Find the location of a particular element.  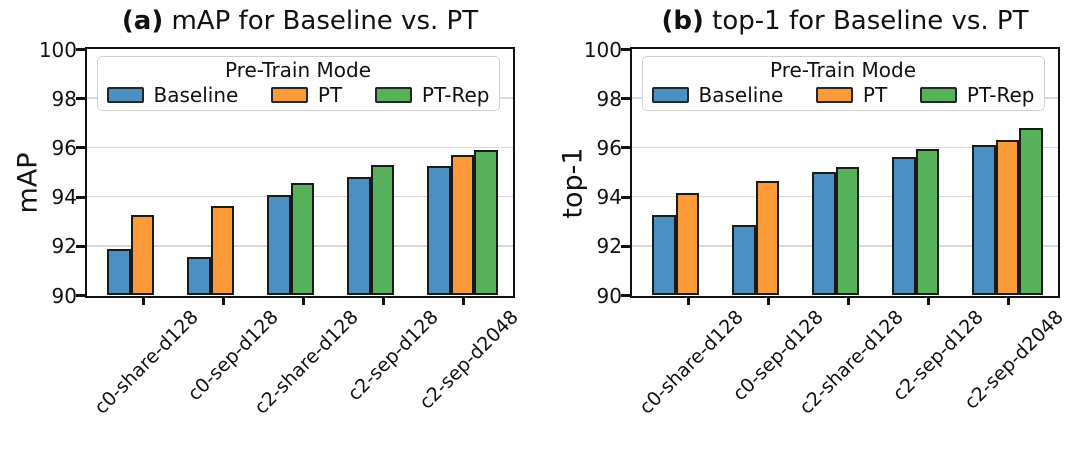

chart-a-title-text: mAP for Baseline vs. PT is located at coordinates (321, 21).